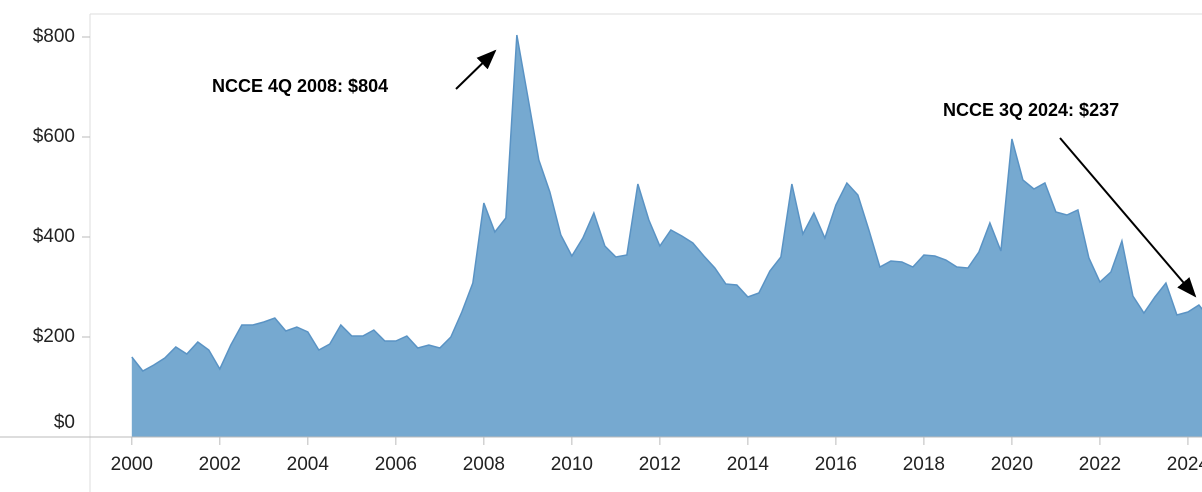 Image resolution: width=1202 pixels, height=492 pixels. What do you see at coordinates (54, 36) in the screenshot?
I see `y-tick-label: $800` at bounding box center [54, 36].